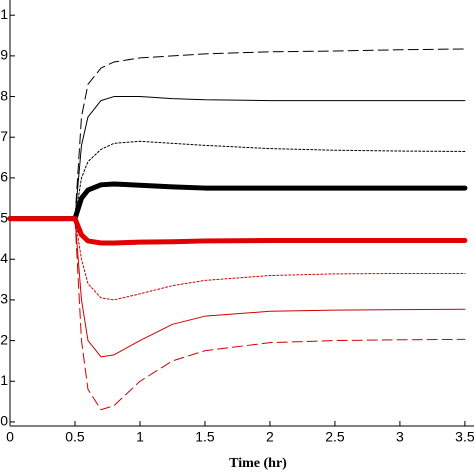 The height and width of the screenshot is (474, 474). What do you see at coordinates (205, 437) in the screenshot?
I see `x-tick-label: 1.5` at bounding box center [205, 437].